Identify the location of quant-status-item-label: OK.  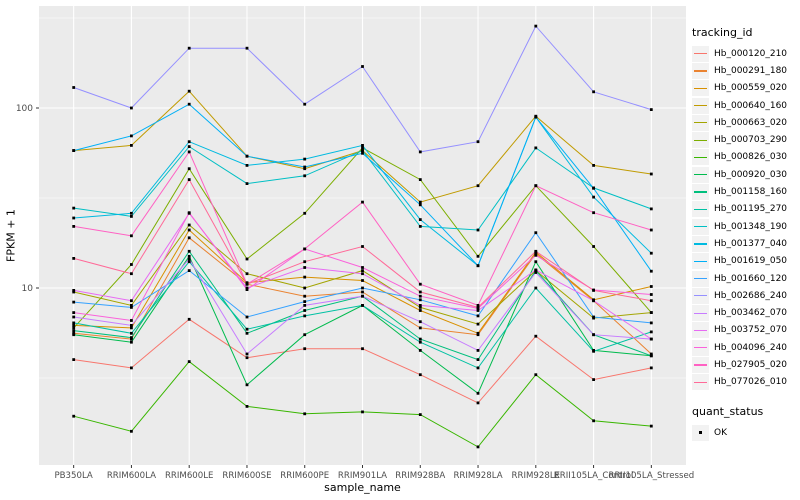
(720, 432).